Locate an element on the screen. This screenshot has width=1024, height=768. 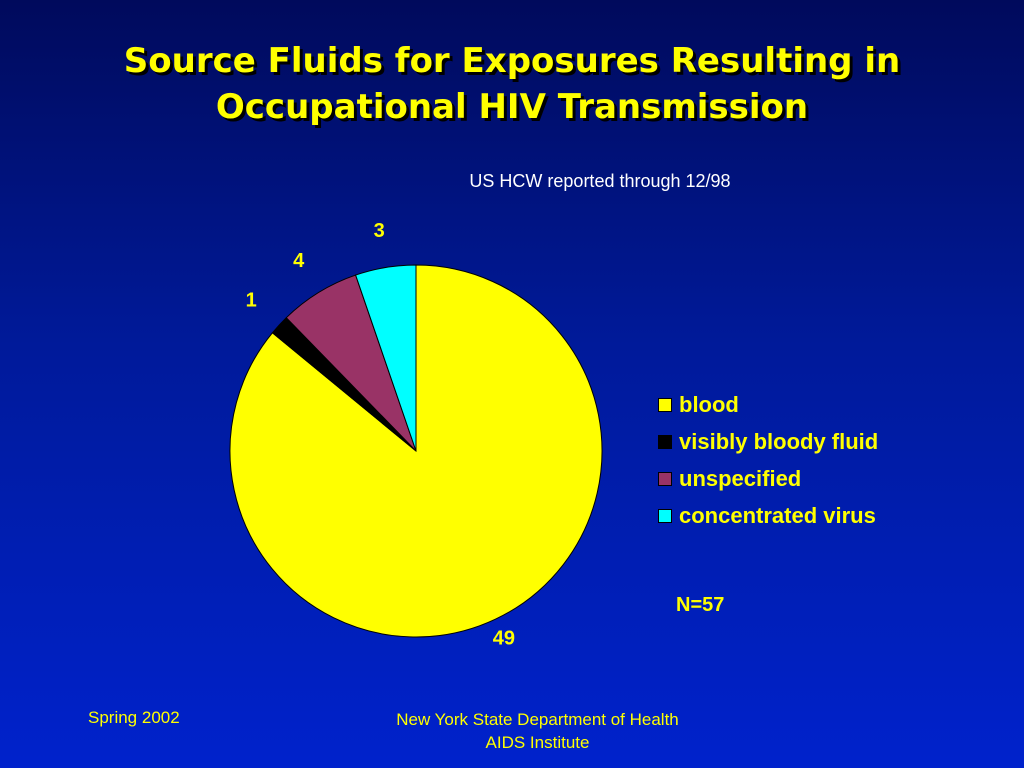
title-line-2: Occupational HIV Transmission is located at coordinates (512, 107).